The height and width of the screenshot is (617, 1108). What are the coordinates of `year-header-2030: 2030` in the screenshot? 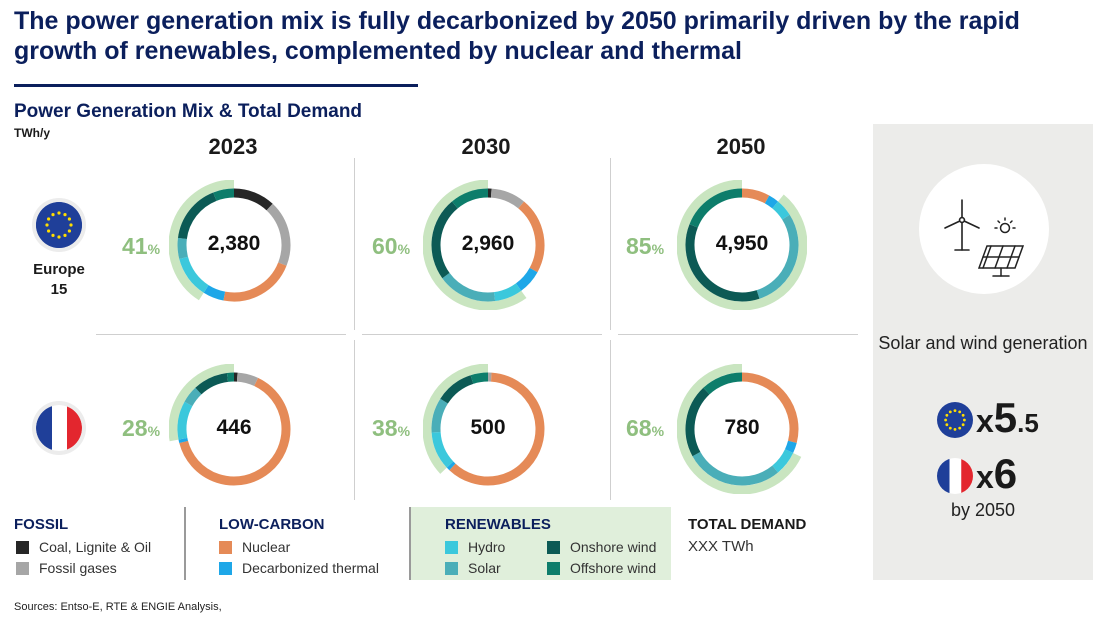 It's located at (486, 146).